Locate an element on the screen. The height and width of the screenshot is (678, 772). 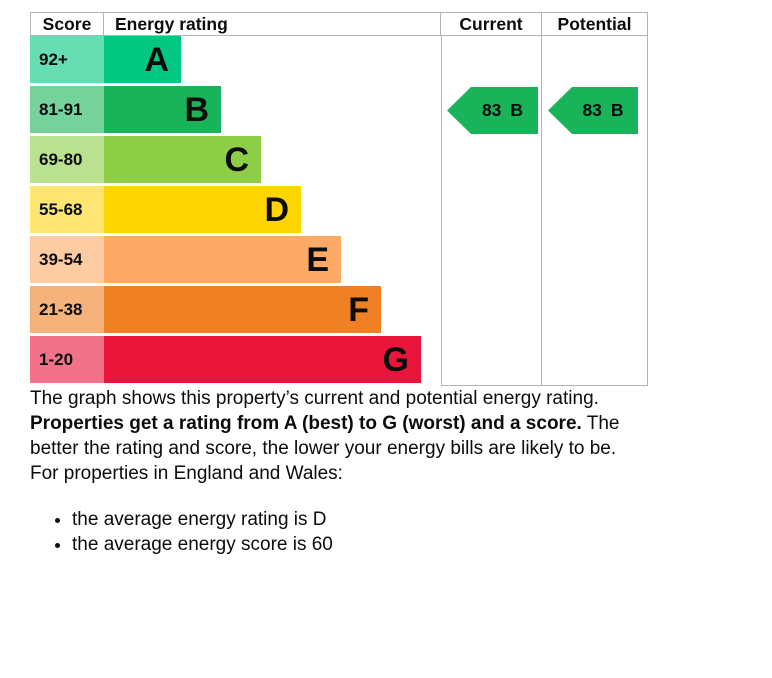
band-row-g: 1-20 G is located at coordinates (235, 361).